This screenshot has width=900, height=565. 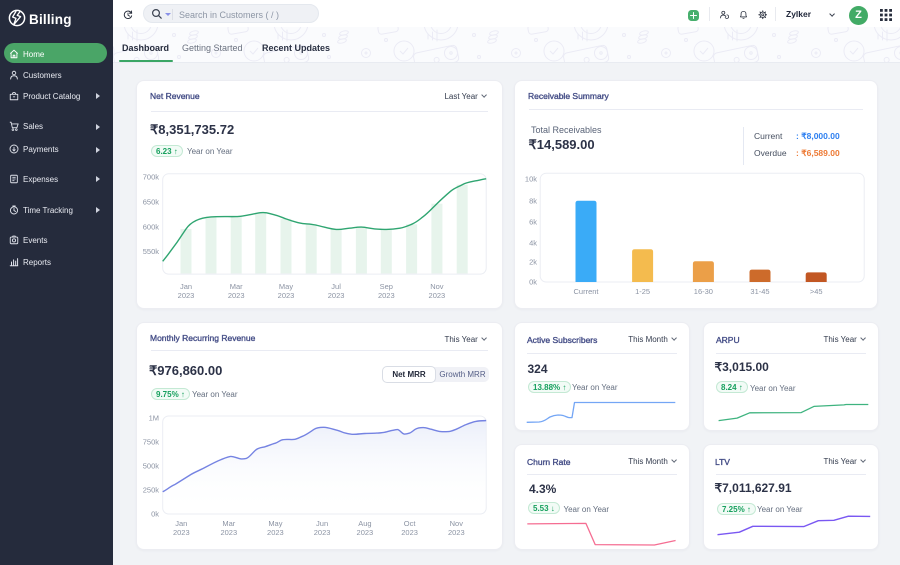 What do you see at coordinates (816, 291) in the screenshot?
I see `svg-text: >45` at bounding box center [816, 291].